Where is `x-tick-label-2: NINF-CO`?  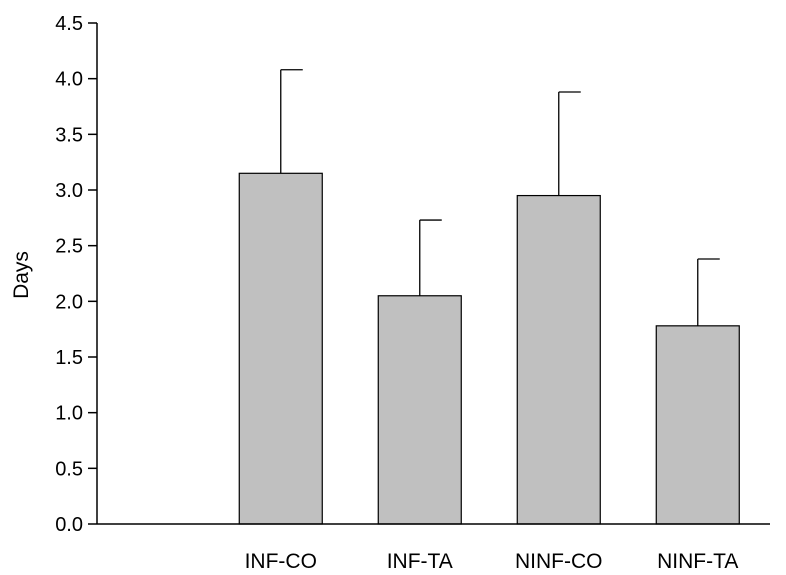
x-tick-label-2: NINF-CO is located at coordinates (559, 561).